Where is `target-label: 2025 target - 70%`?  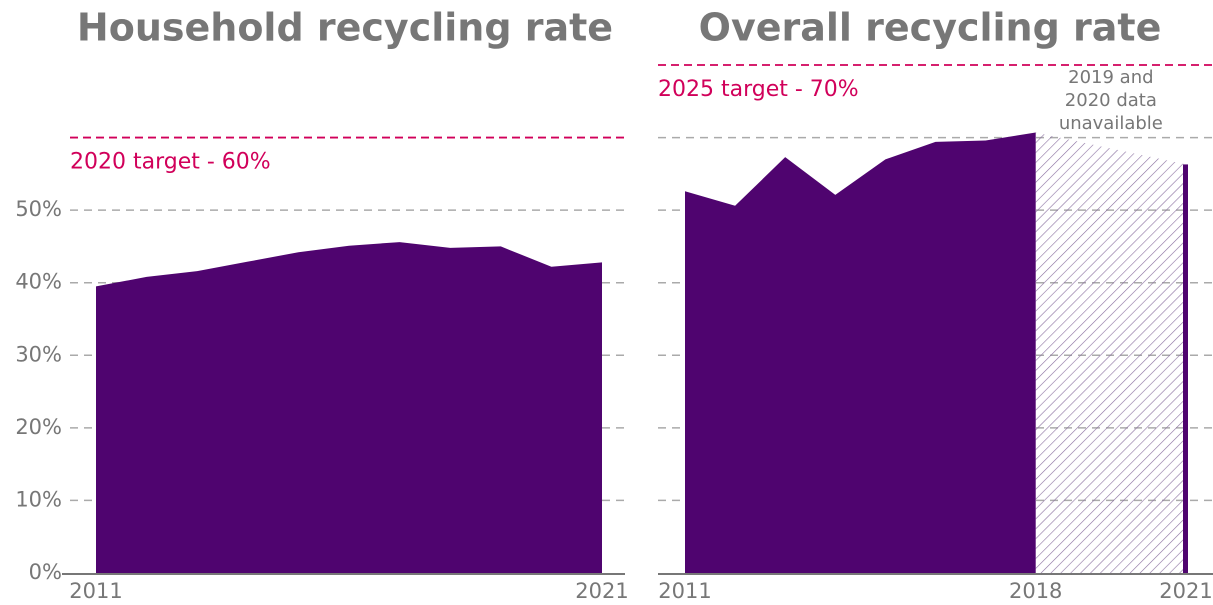
target-label: 2025 target - 70% is located at coordinates (758, 89).